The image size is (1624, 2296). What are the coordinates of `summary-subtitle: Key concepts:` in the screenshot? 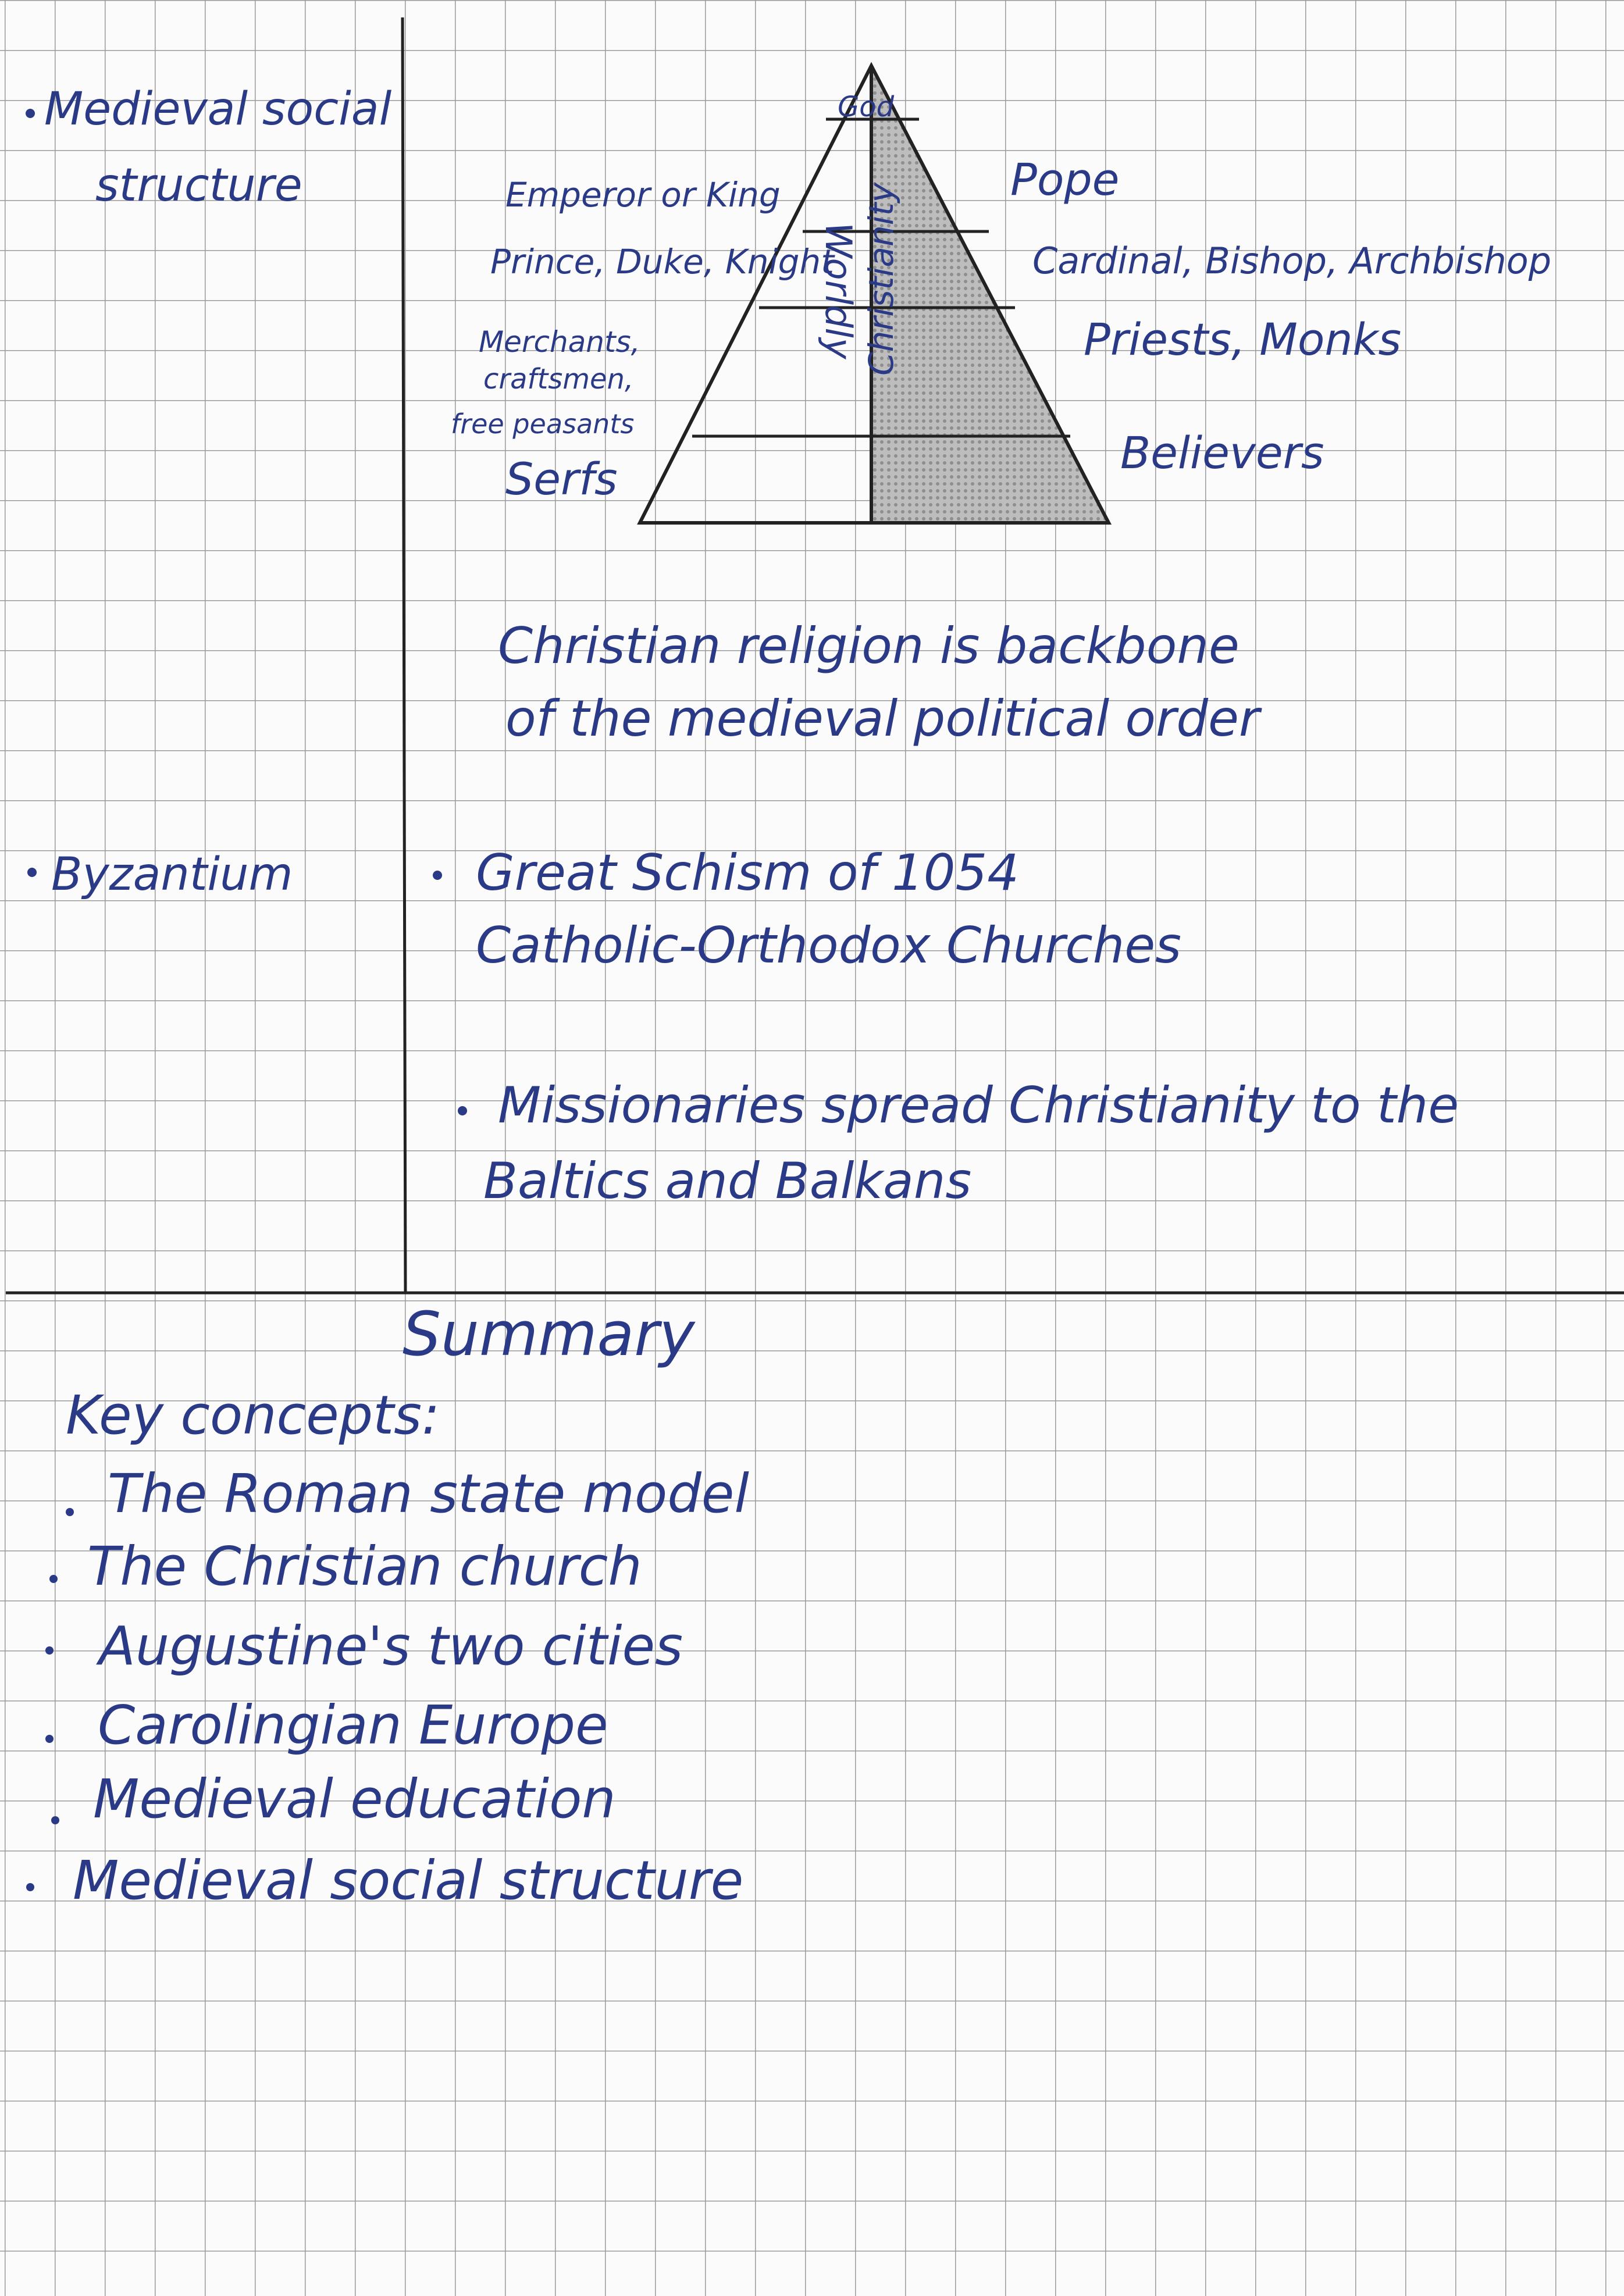 It's located at (253, 1415).